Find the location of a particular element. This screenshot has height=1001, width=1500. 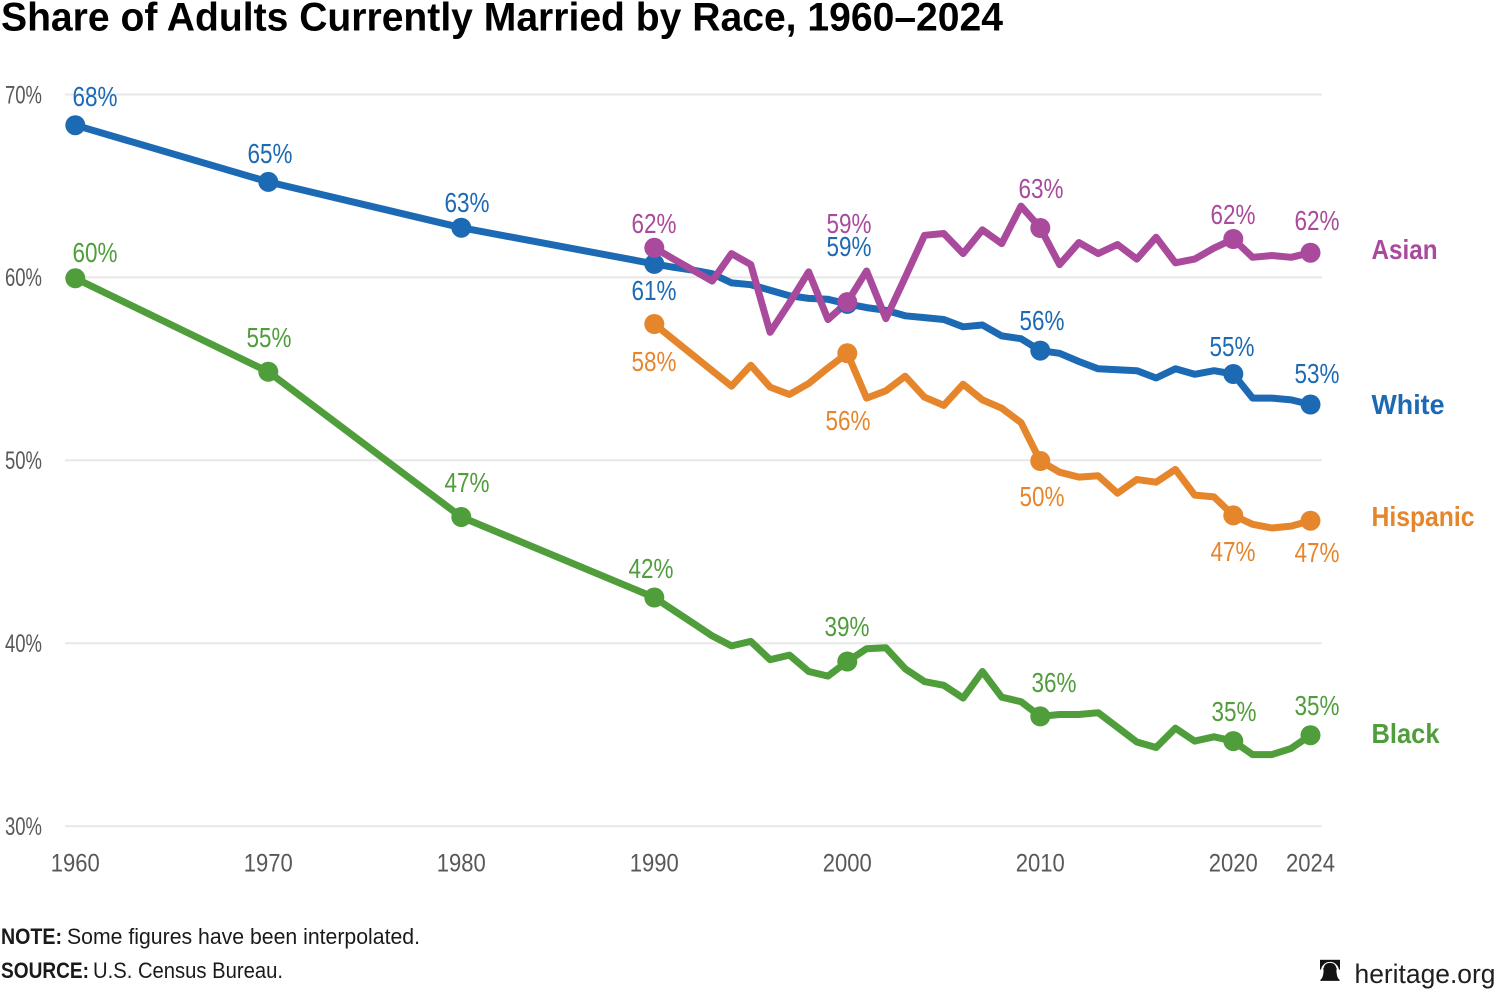

svg-text: NOTE: is located at coordinates (31, 936).